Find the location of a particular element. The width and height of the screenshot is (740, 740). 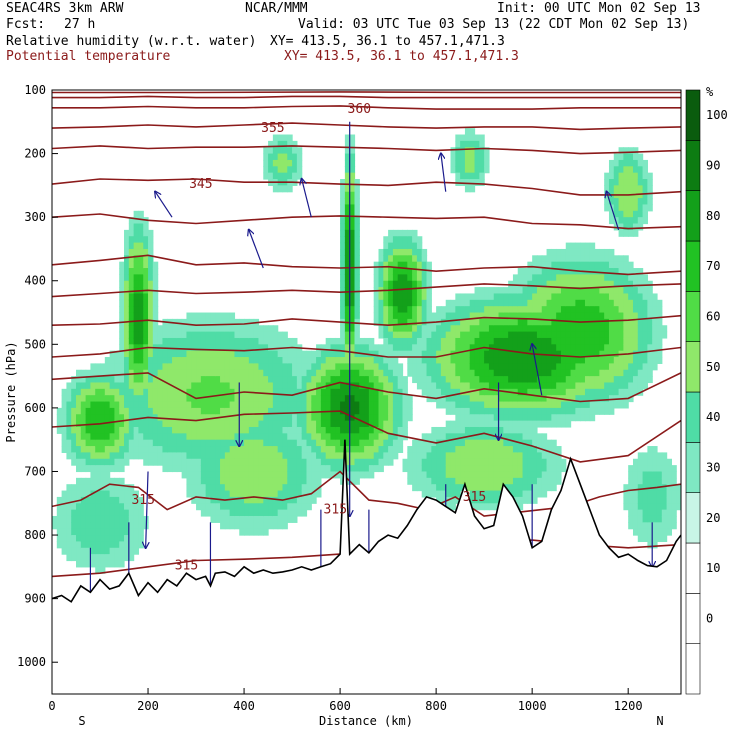

colorbar-unit: % is located at coordinates (710, 92).